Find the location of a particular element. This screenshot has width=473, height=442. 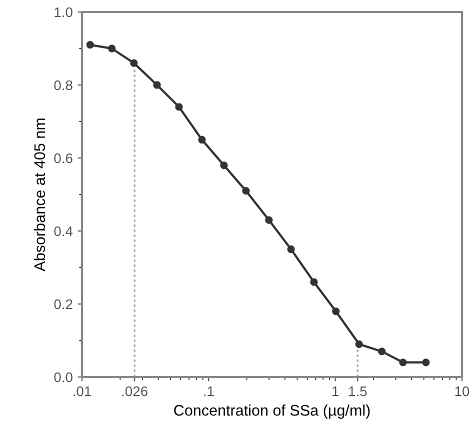

x-tick-label: 1.5 is located at coordinates (358, 391).